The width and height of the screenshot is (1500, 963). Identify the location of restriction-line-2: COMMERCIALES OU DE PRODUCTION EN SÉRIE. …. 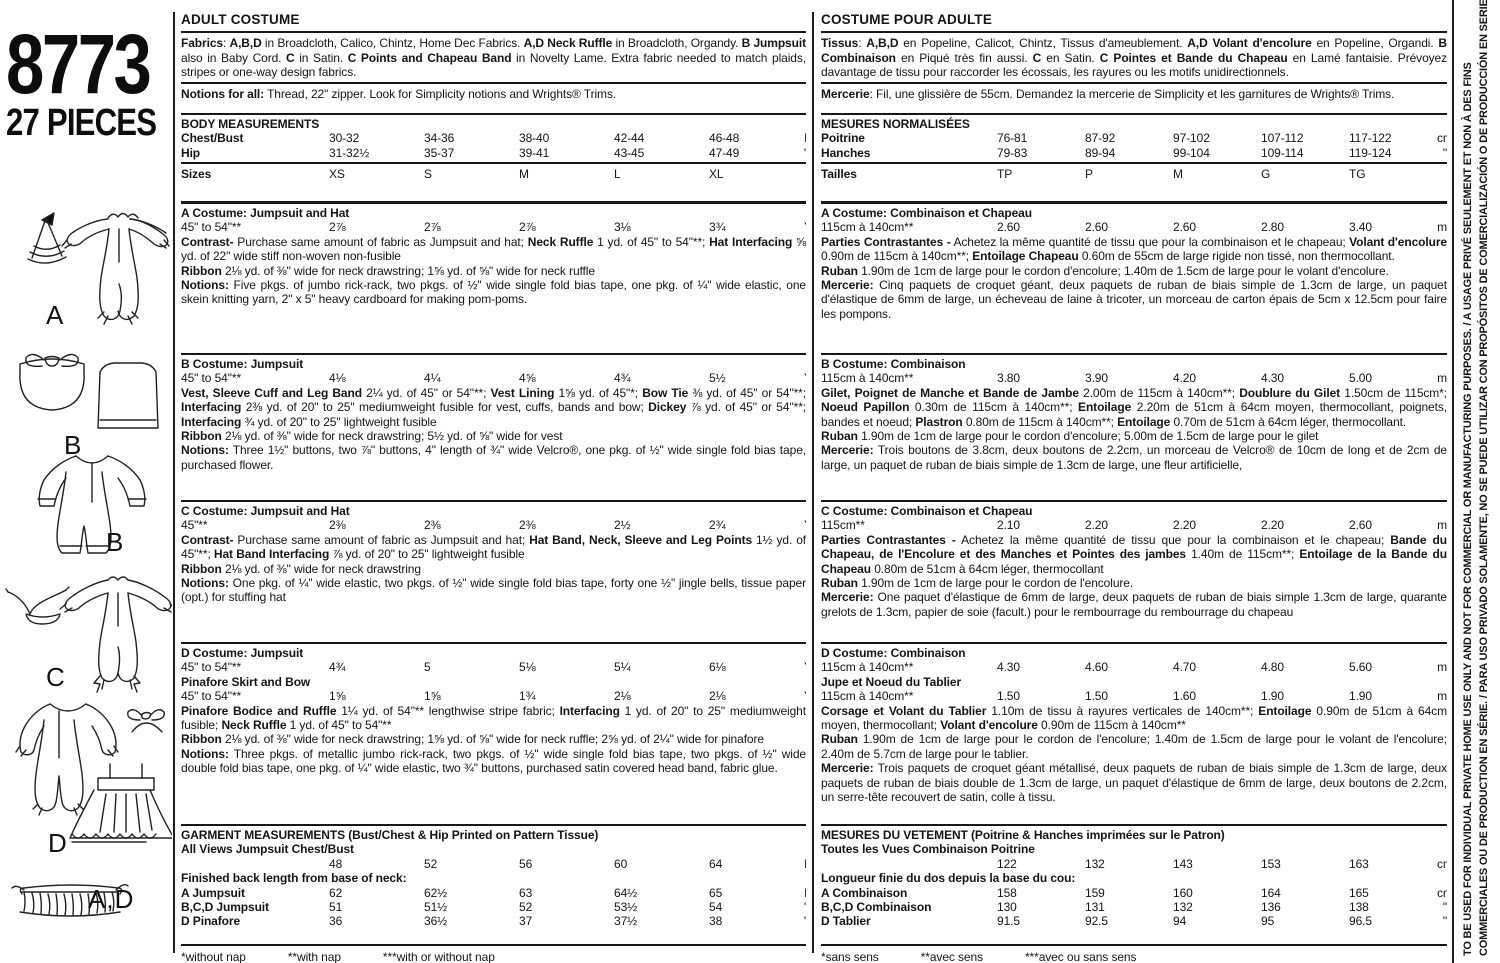
(1484, 478).